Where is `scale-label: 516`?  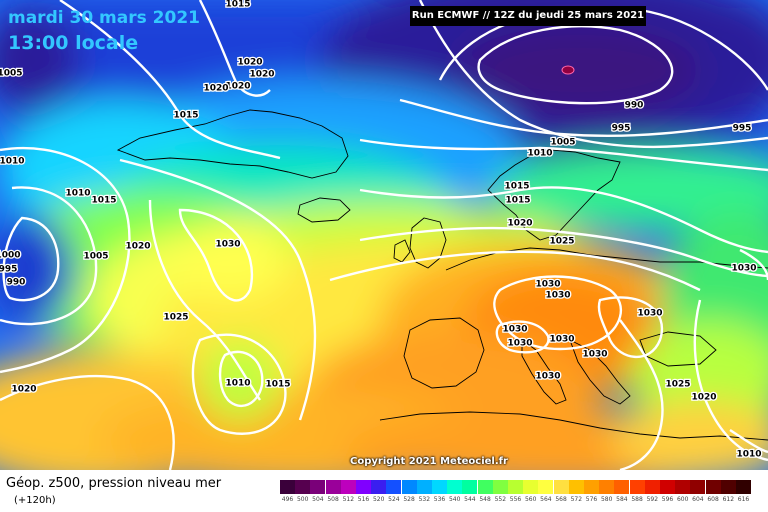 scale-label: 516 is located at coordinates (363, 499).